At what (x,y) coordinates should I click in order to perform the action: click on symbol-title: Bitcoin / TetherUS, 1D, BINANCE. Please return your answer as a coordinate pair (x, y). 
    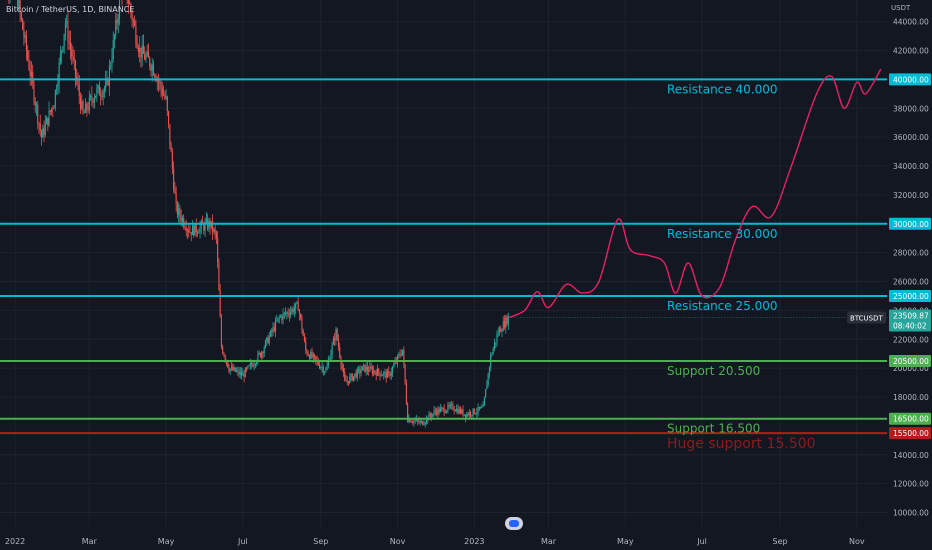
    Looking at the image, I should click on (70, 9).